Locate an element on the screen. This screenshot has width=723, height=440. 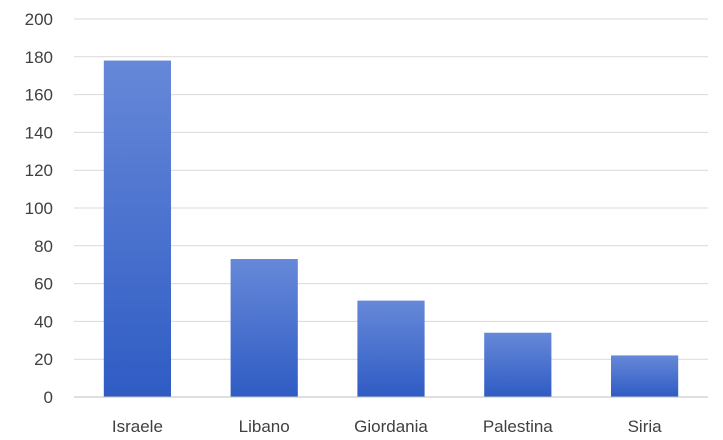
x-axis-category-labels: Israele Libano Giordania Palestina Siria is located at coordinates (387, 426).